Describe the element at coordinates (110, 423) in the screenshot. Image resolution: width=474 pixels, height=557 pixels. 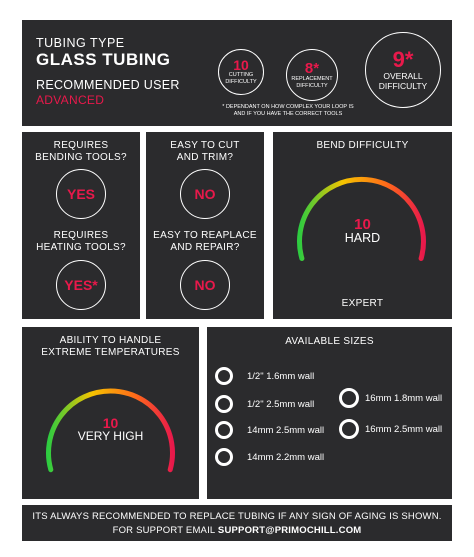
I see `temperature-value: 10` at that location.